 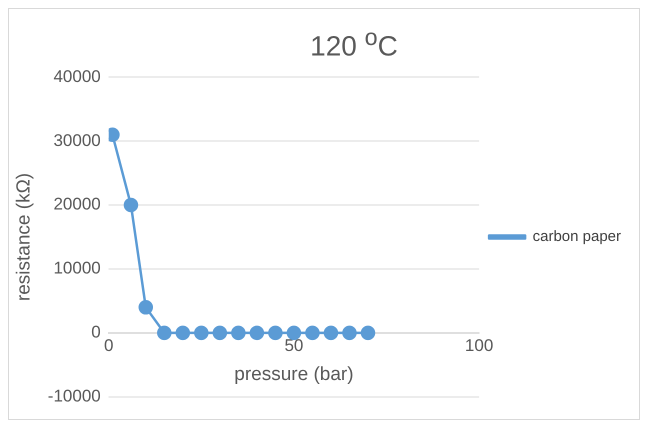 What do you see at coordinates (77, 140) in the screenshot?
I see `y-tick-label: 30000` at bounding box center [77, 140].